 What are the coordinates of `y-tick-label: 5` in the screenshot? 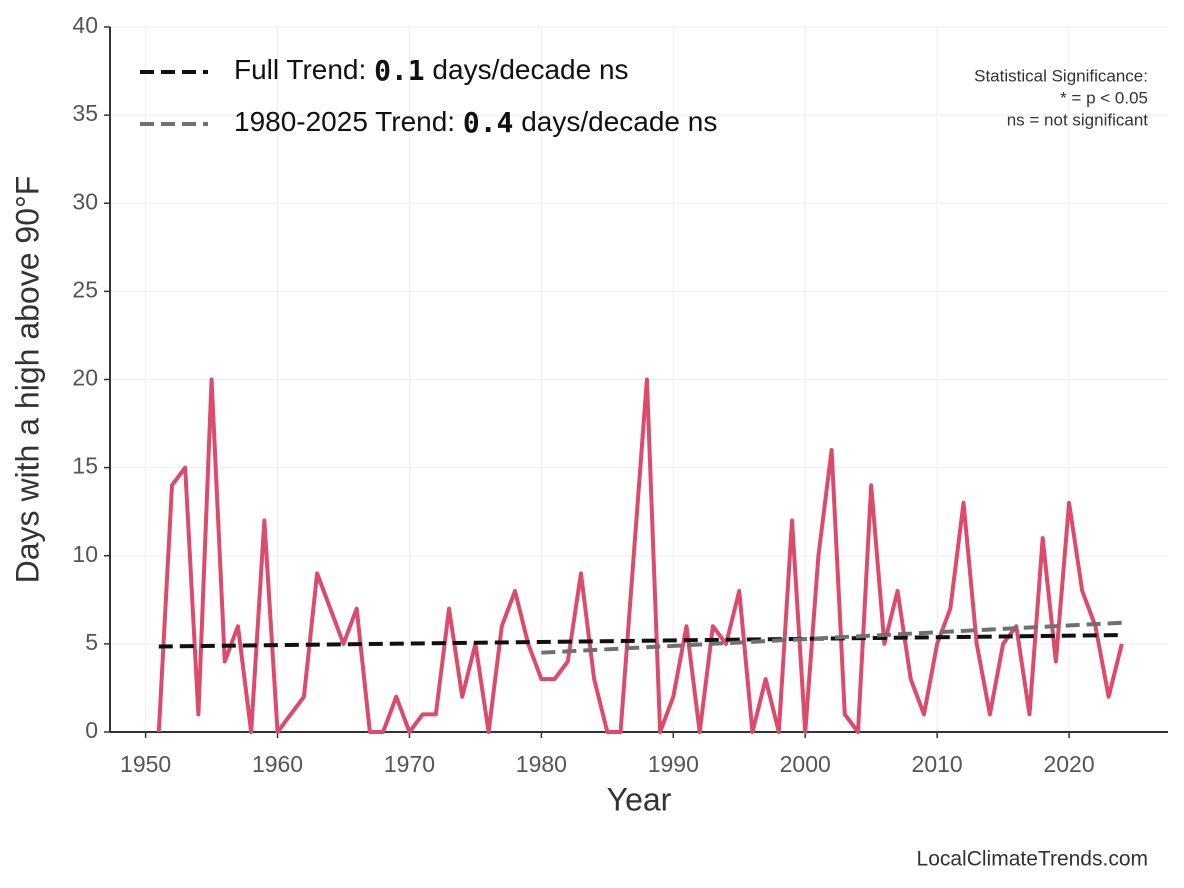 It's located at (91, 642).